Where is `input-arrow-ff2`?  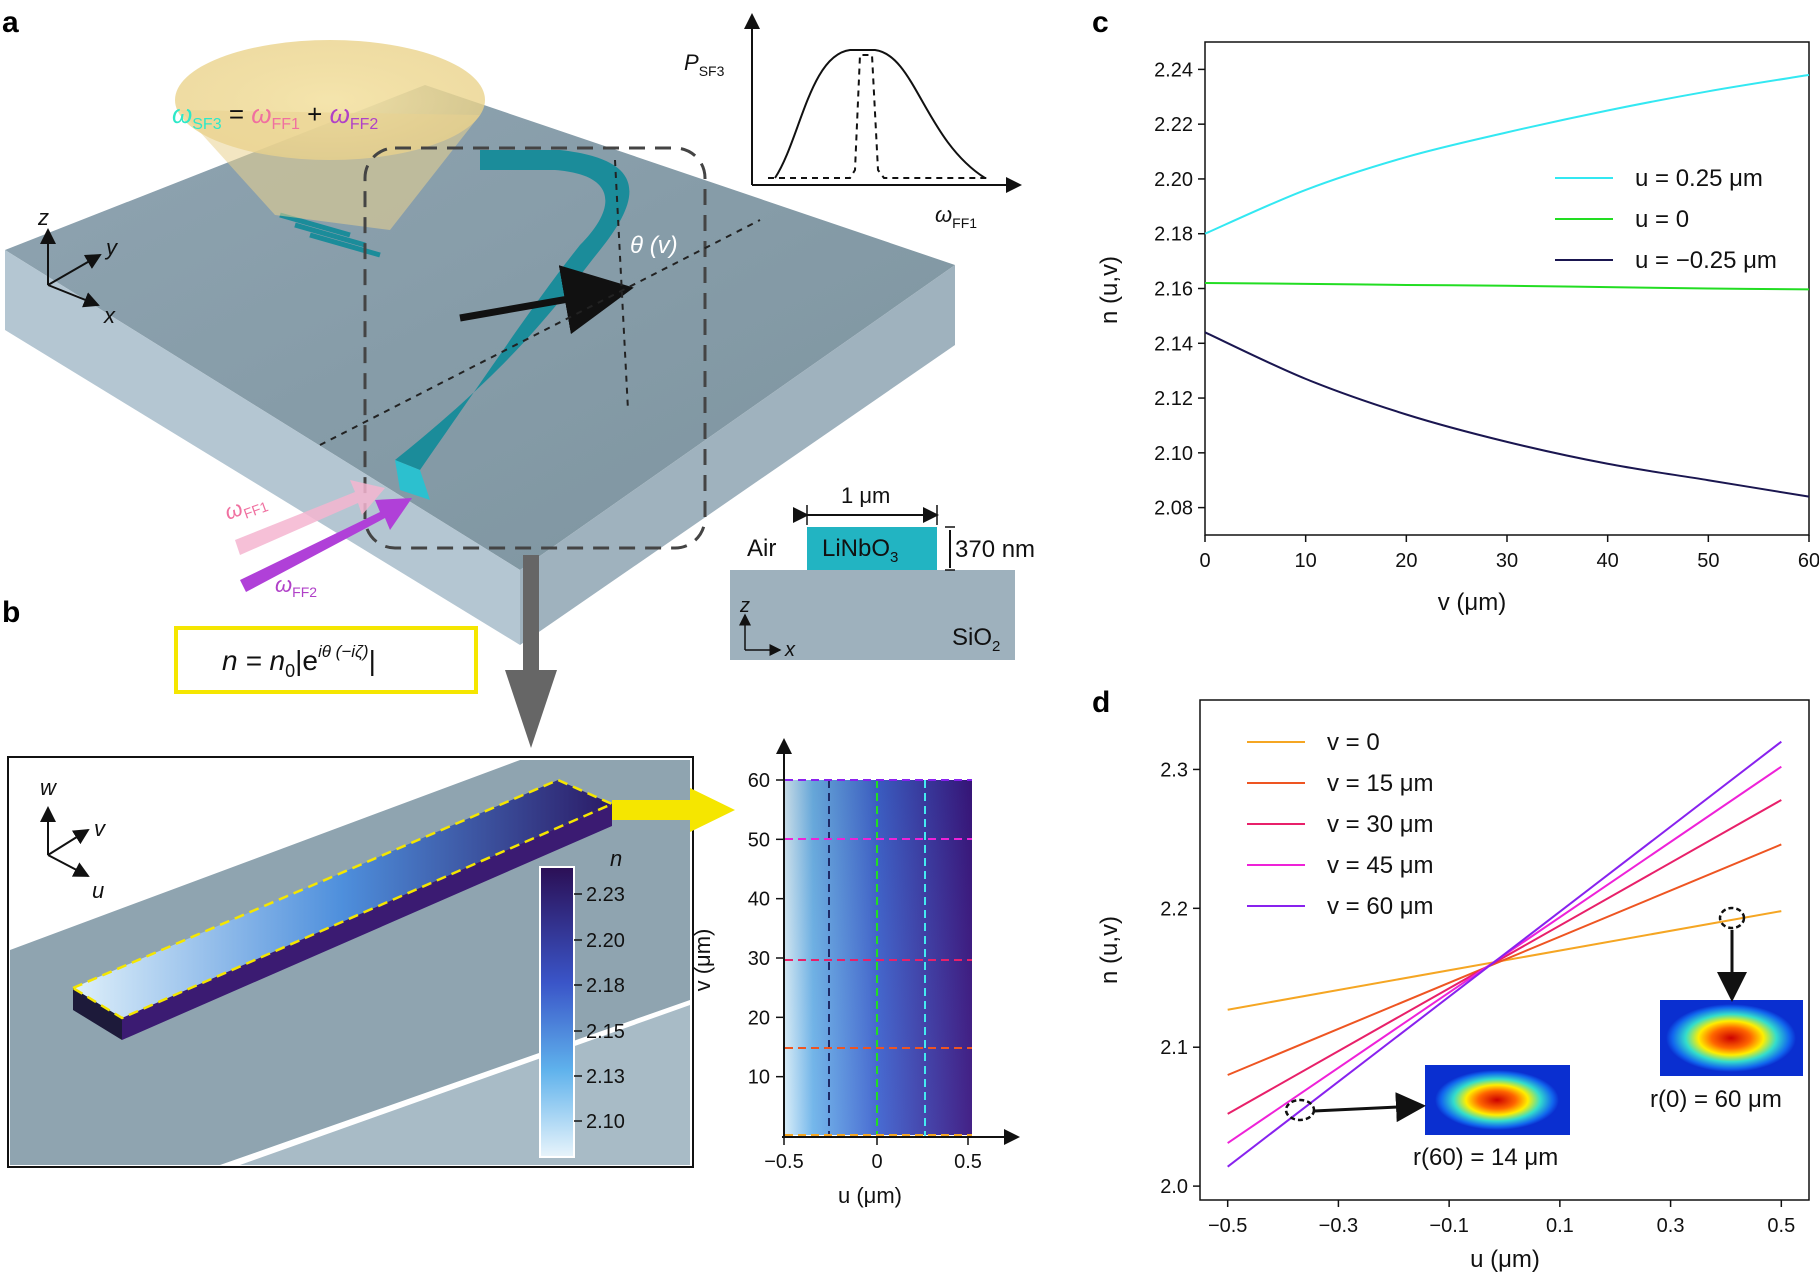
input-arrow-ff2 is located at coordinates (326, 545).